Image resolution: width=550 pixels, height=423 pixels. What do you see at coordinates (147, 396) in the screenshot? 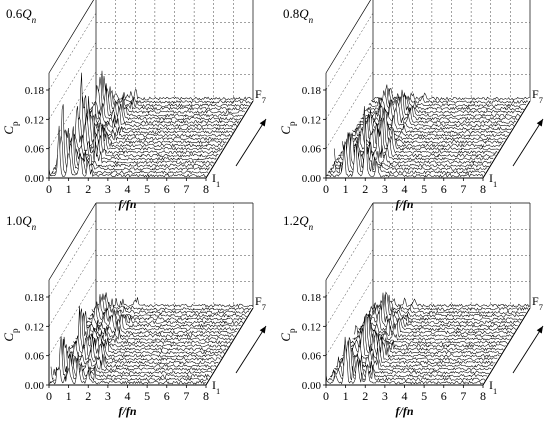
I see `x-tick-label: 5` at bounding box center [147, 396].